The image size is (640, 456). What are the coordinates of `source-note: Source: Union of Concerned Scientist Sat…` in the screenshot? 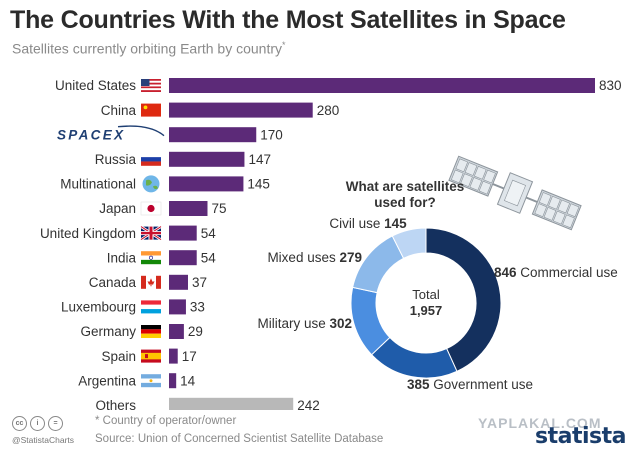 It's located at (239, 439).